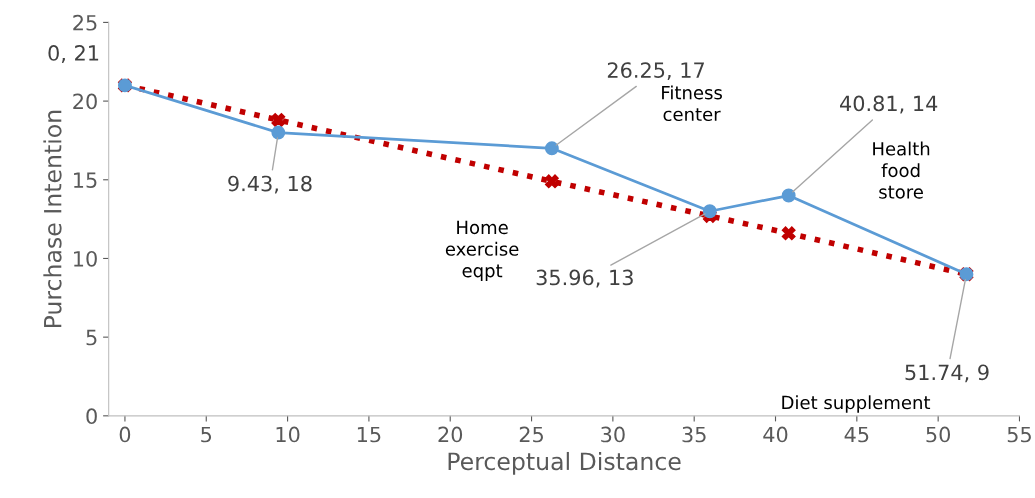 The image size is (1035, 498). Describe the element at coordinates (856, 434) in the screenshot. I see `x-tick-label: 45` at that location.